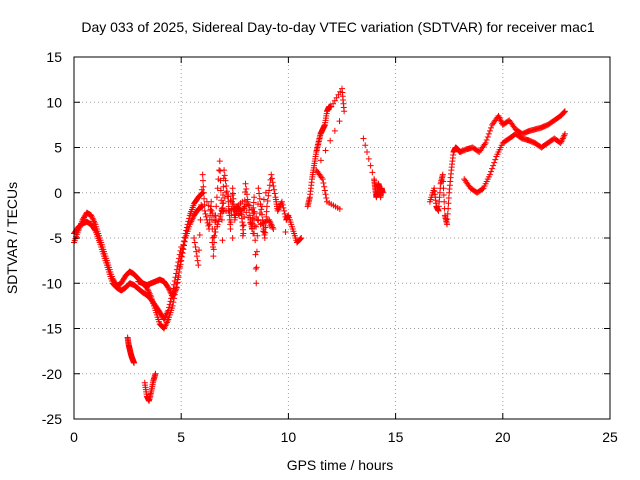 The image size is (640, 480). Describe the element at coordinates (54, 57) in the screenshot. I see `y-tick-label: 15` at that location.